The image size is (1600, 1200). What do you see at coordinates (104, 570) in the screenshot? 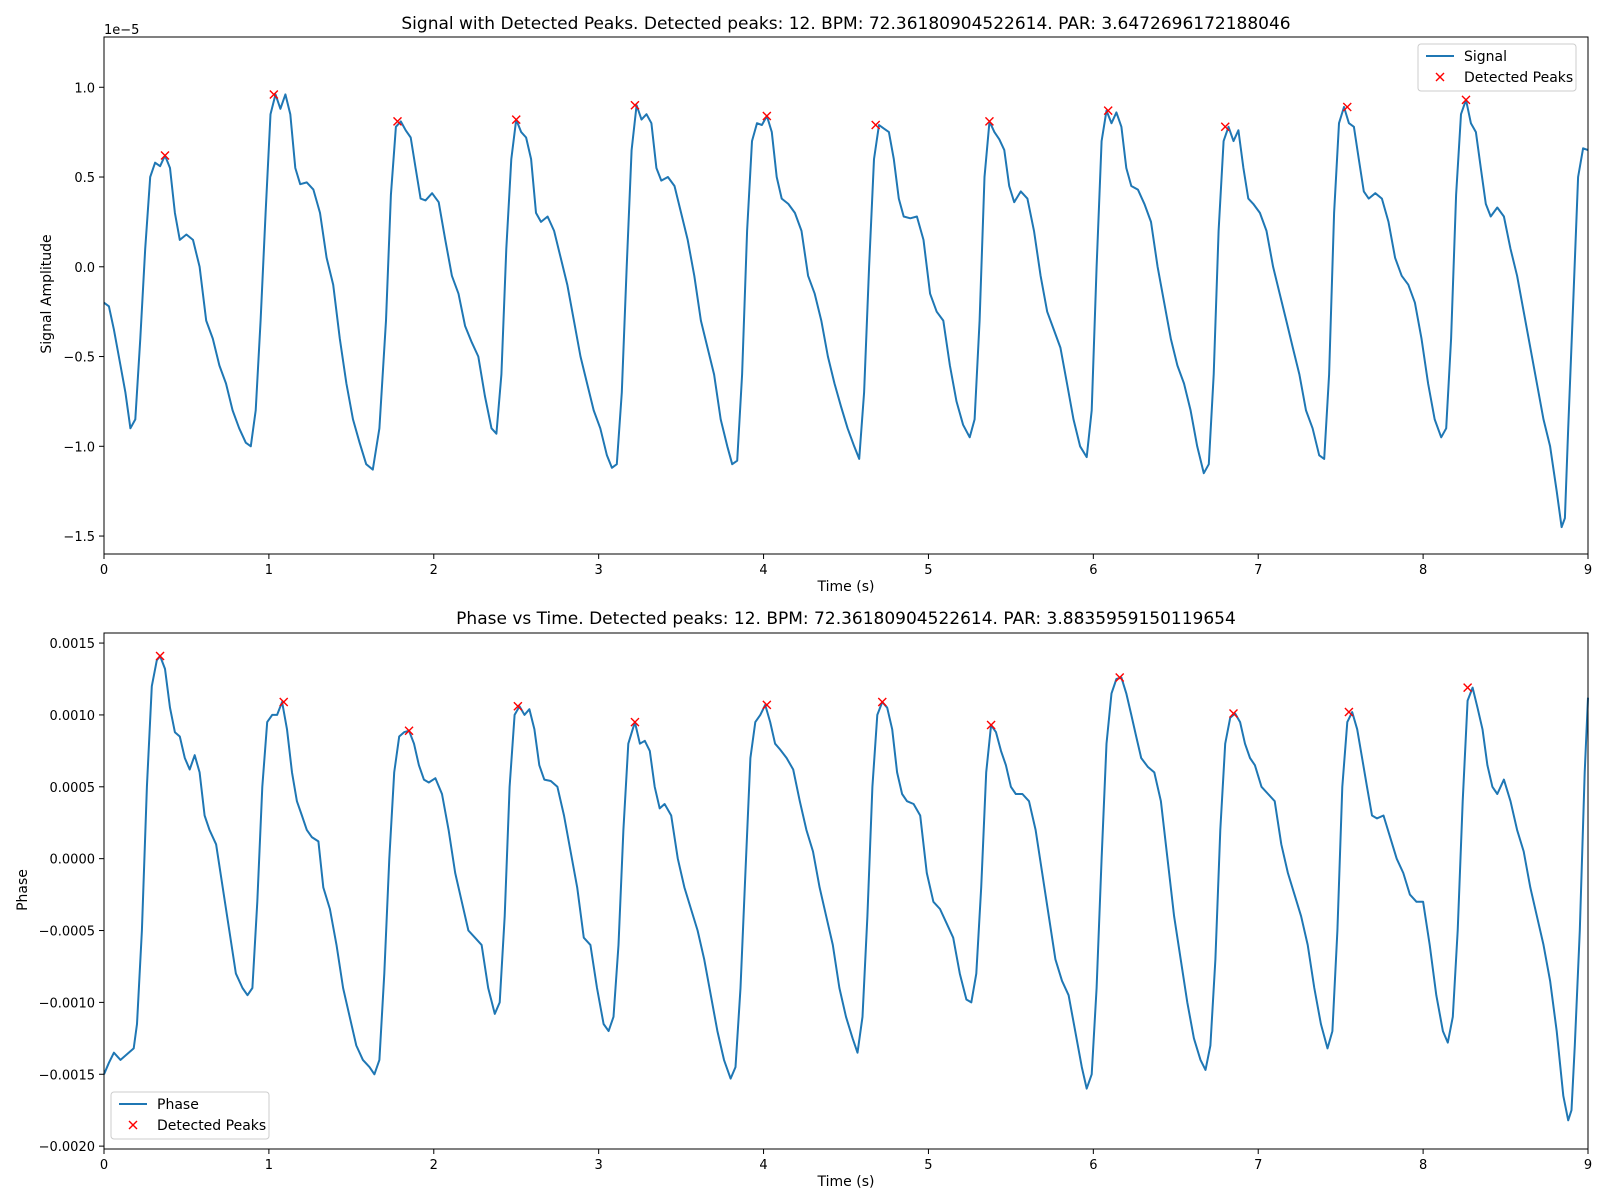
I see `signal-x-tick-label: 0` at bounding box center [104, 570].